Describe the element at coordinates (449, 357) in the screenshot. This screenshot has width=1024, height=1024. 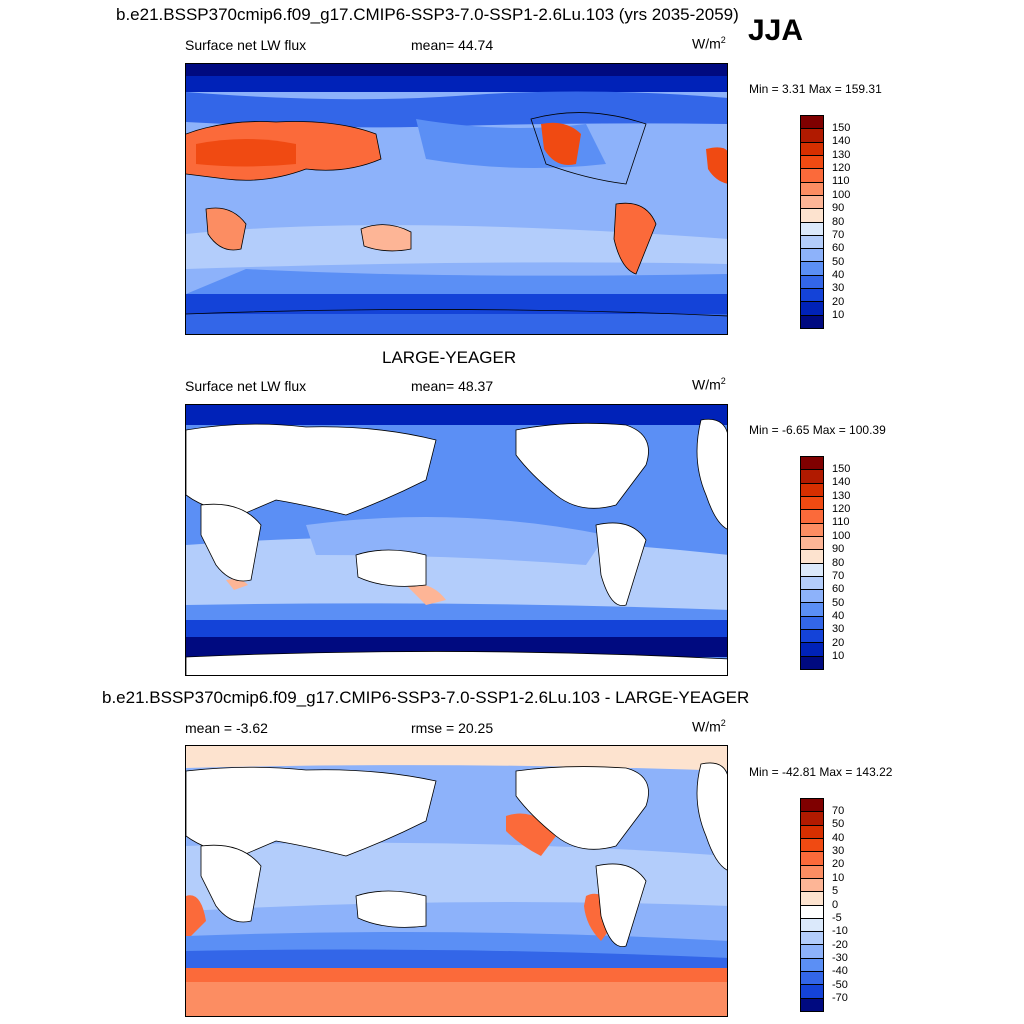
I see `panel-2-title: LARGE-YEAGER` at that location.